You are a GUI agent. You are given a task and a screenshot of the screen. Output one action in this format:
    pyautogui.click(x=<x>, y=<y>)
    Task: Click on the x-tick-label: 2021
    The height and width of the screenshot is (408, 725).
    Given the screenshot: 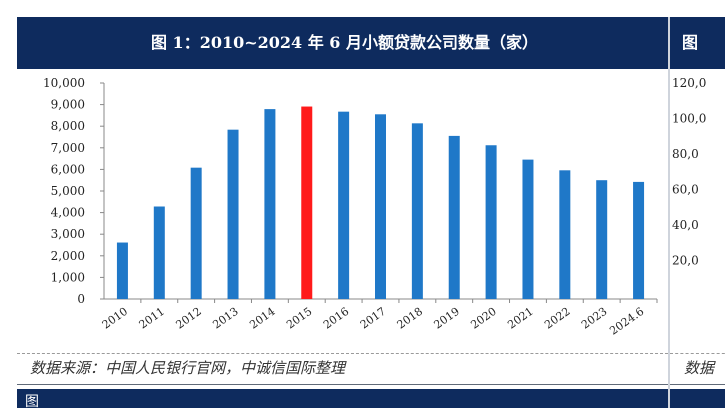 What is the action you would take?
    pyautogui.click(x=520, y=318)
    